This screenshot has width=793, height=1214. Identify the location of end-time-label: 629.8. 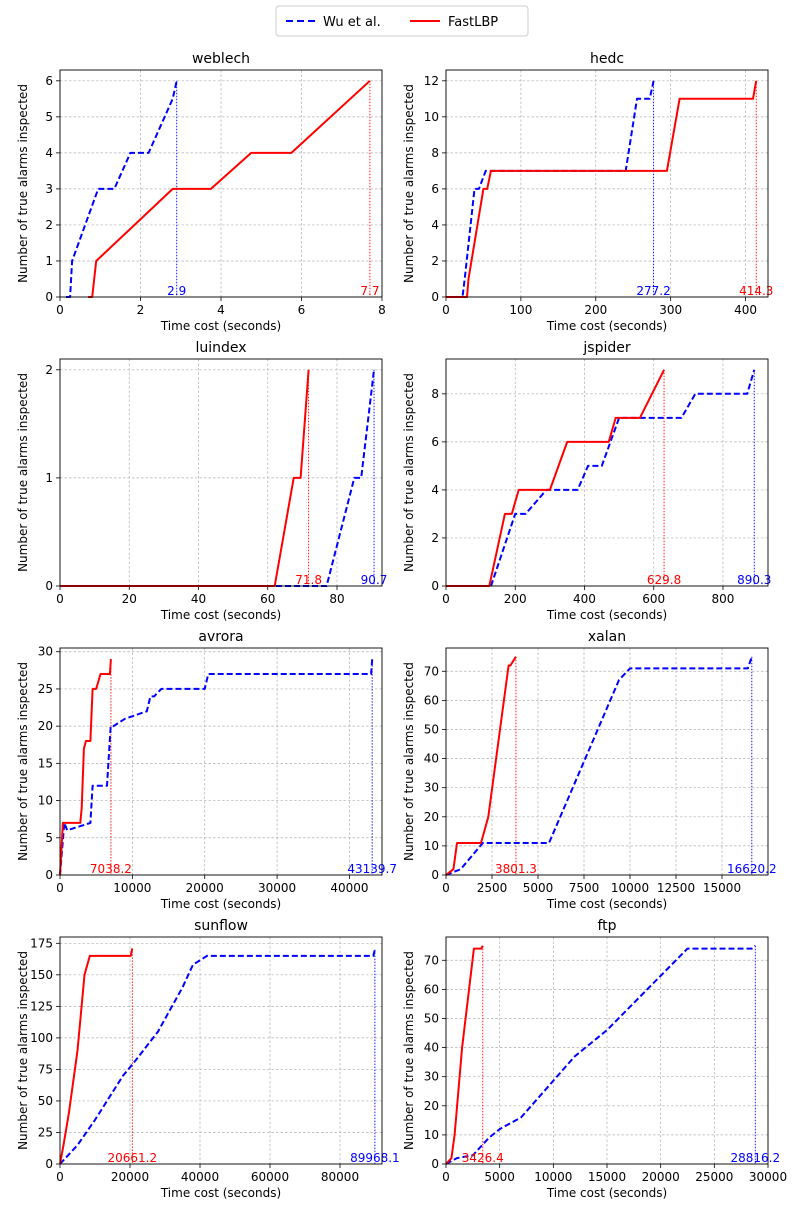
(664, 580).